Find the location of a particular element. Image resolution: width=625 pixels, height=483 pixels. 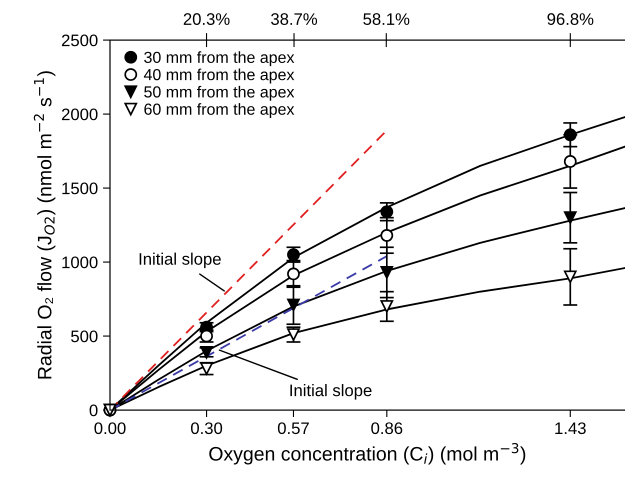

legend-label: 30 mm from the apex is located at coordinates (219, 58).